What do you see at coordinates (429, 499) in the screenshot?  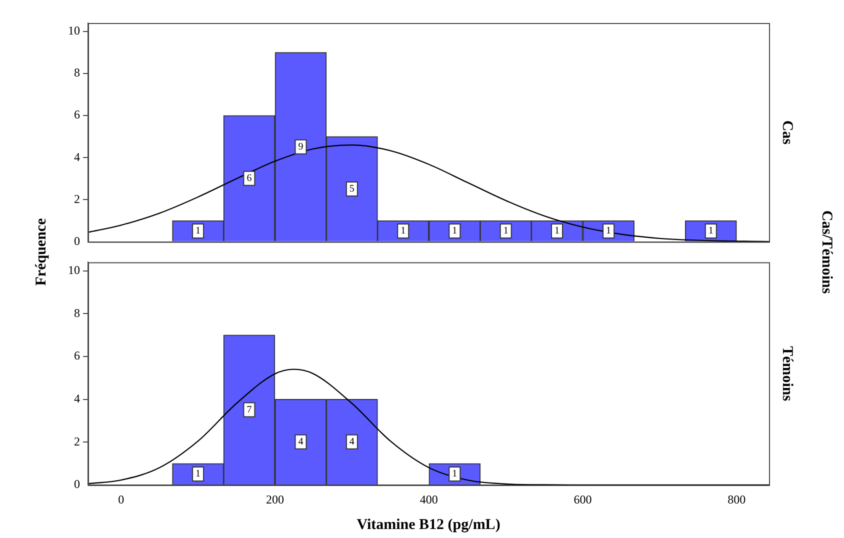 I see `x-tick-label: 400` at bounding box center [429, 499].